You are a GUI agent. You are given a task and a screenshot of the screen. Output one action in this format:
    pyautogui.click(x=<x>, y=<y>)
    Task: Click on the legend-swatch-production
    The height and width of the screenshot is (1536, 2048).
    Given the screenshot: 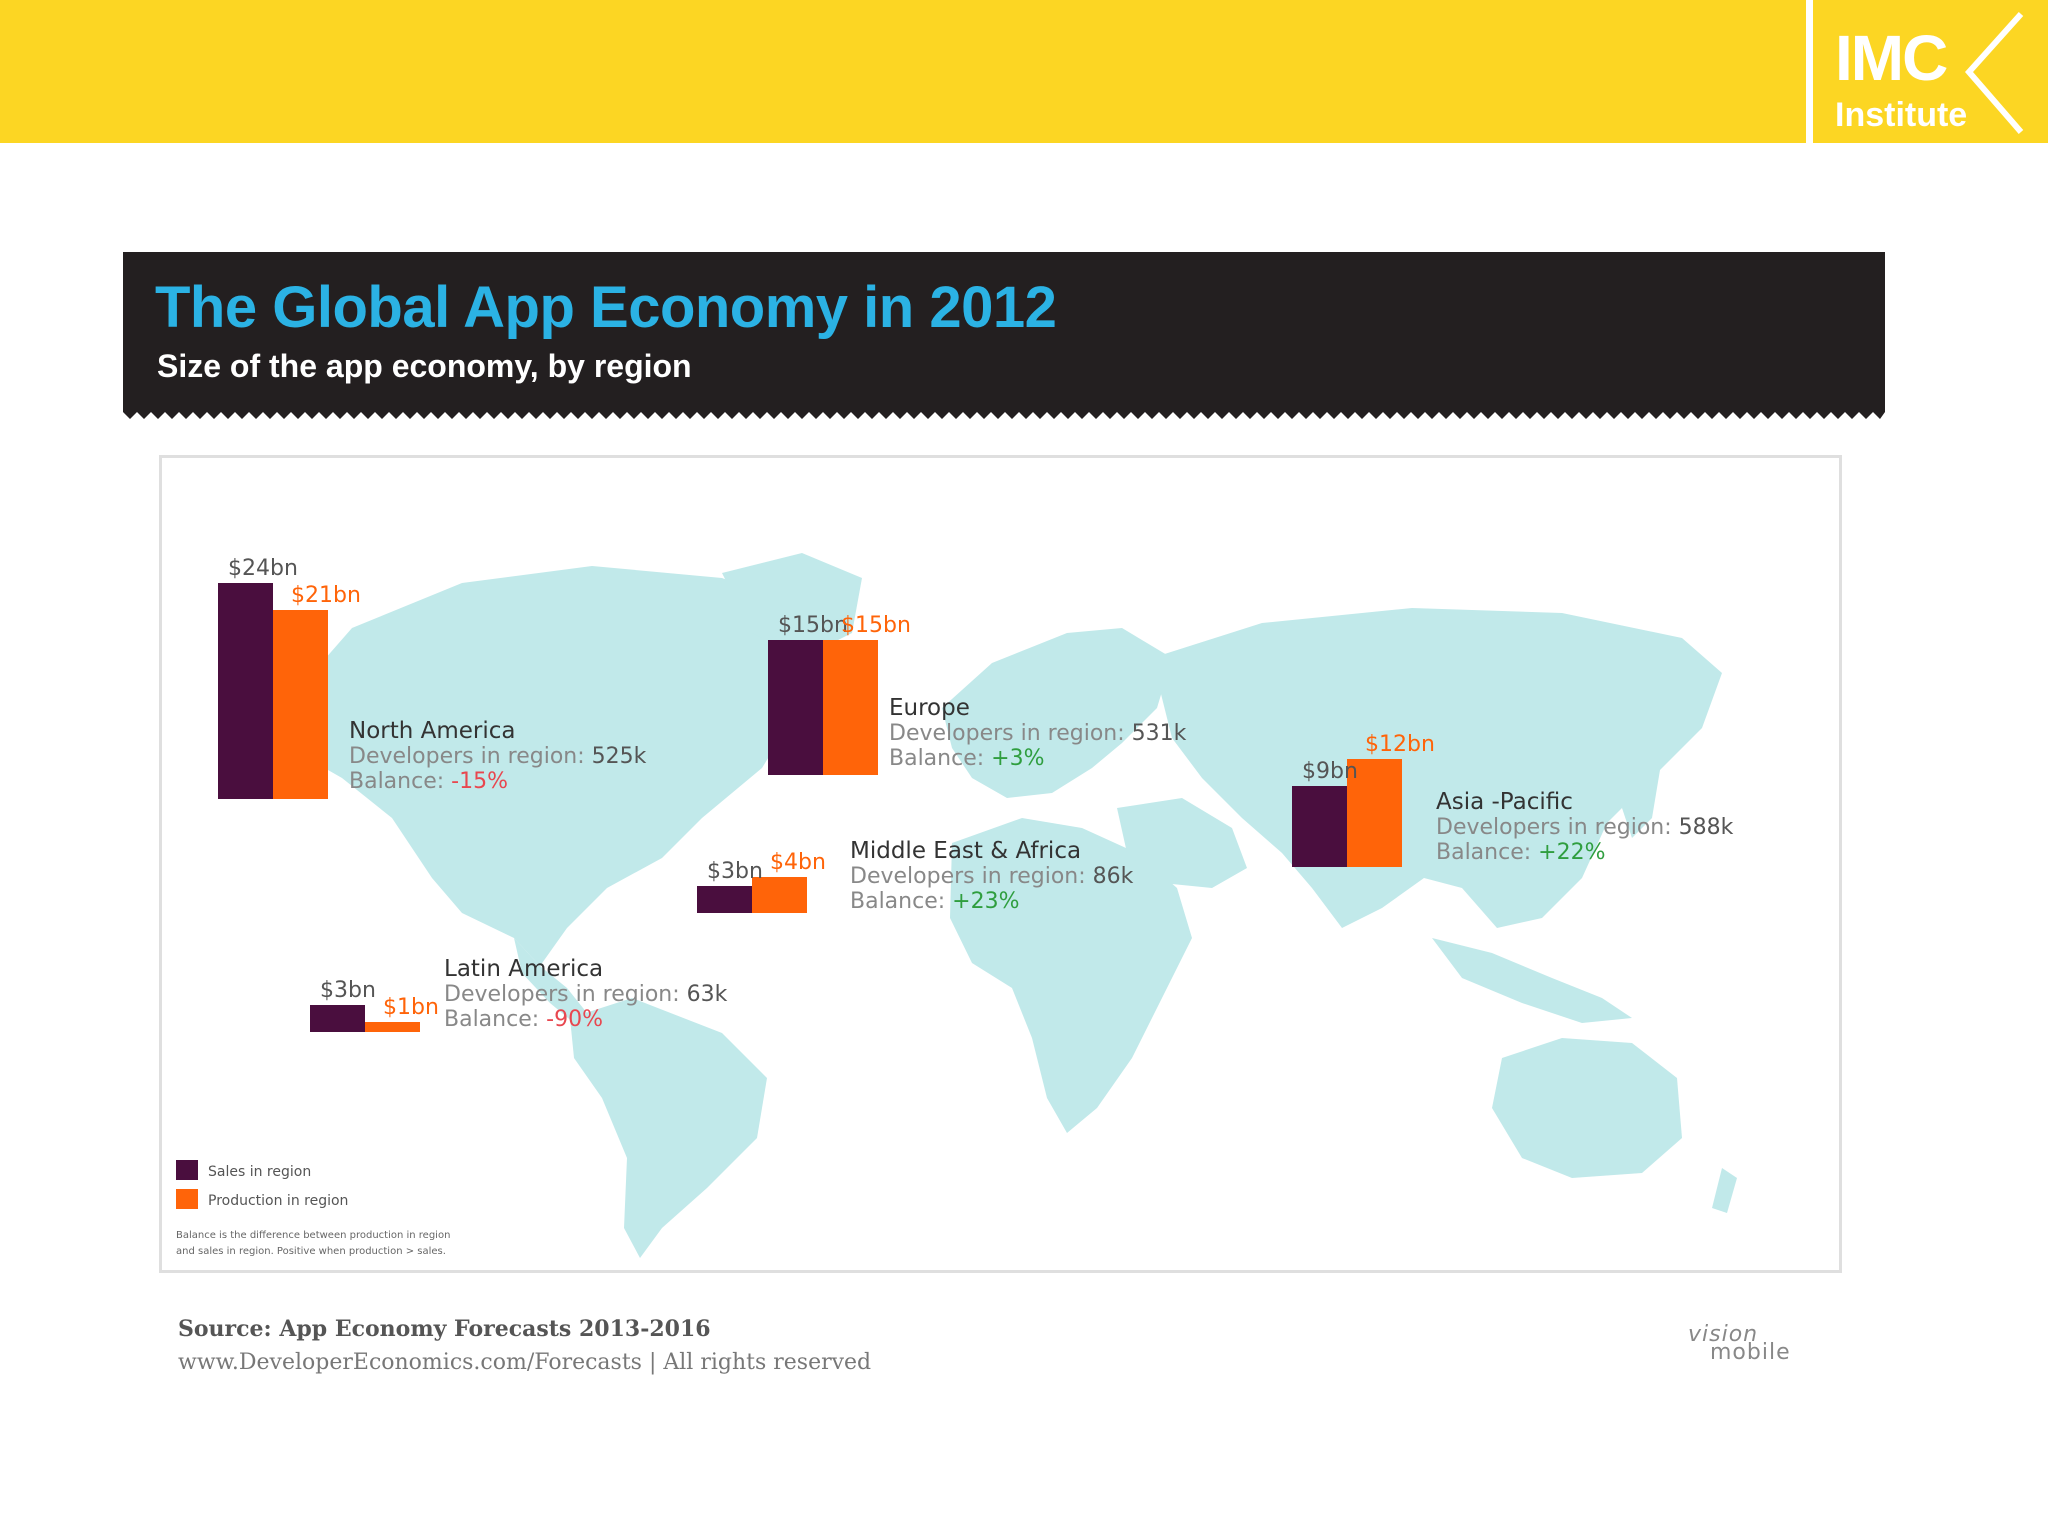 What is the action you would take?
    pyautogui.click(x=187, y=1199)
    